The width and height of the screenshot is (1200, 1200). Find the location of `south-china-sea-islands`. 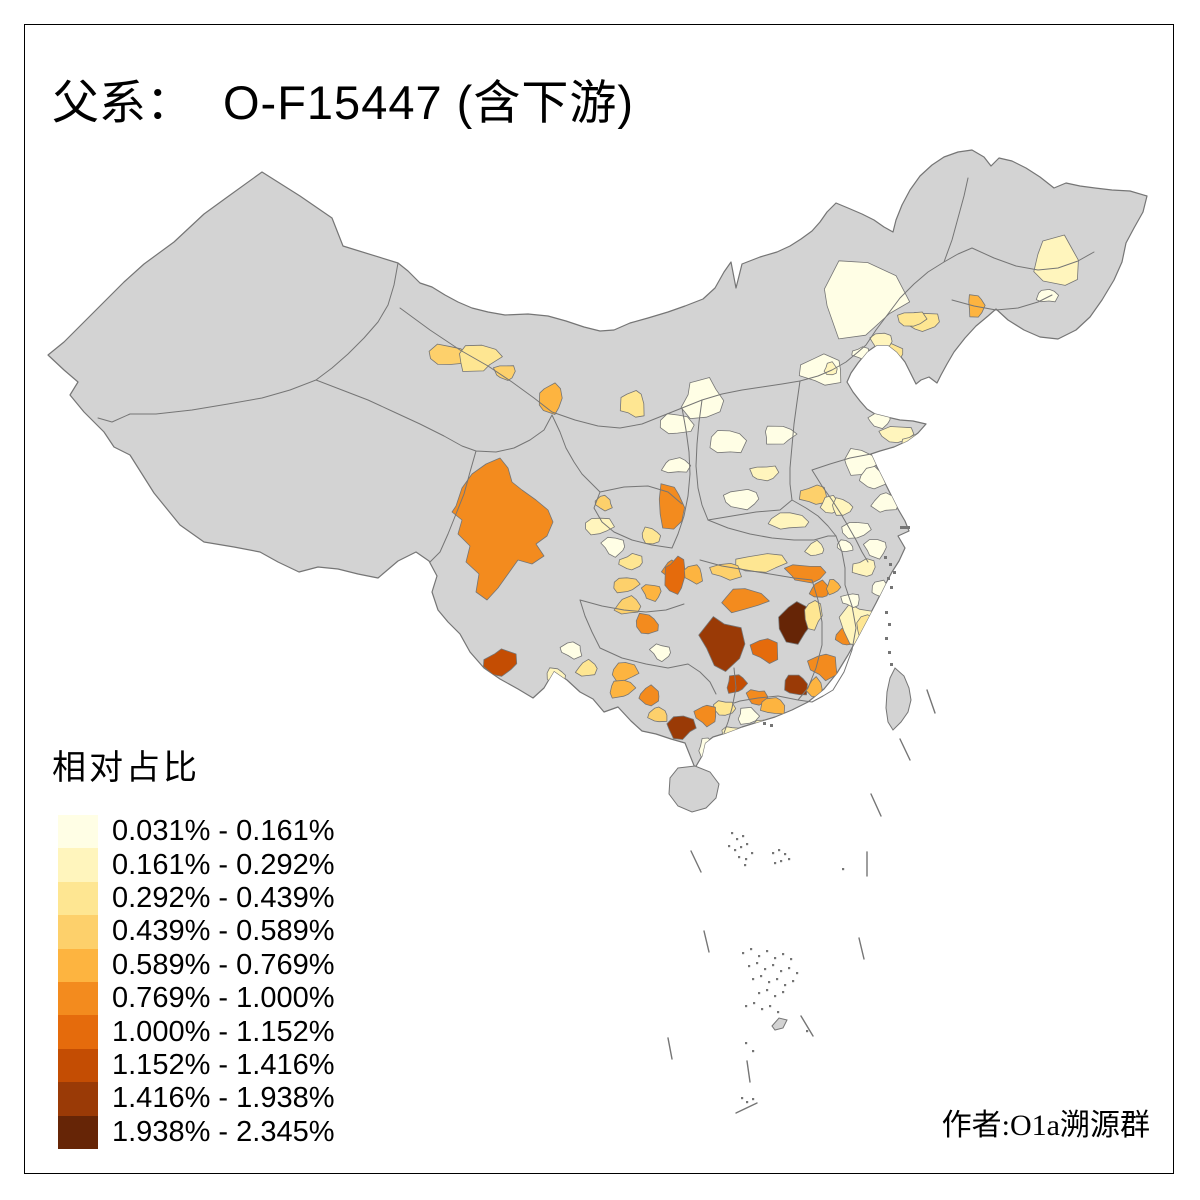

south-china-sea-islands is located at coordinates (786, 968).